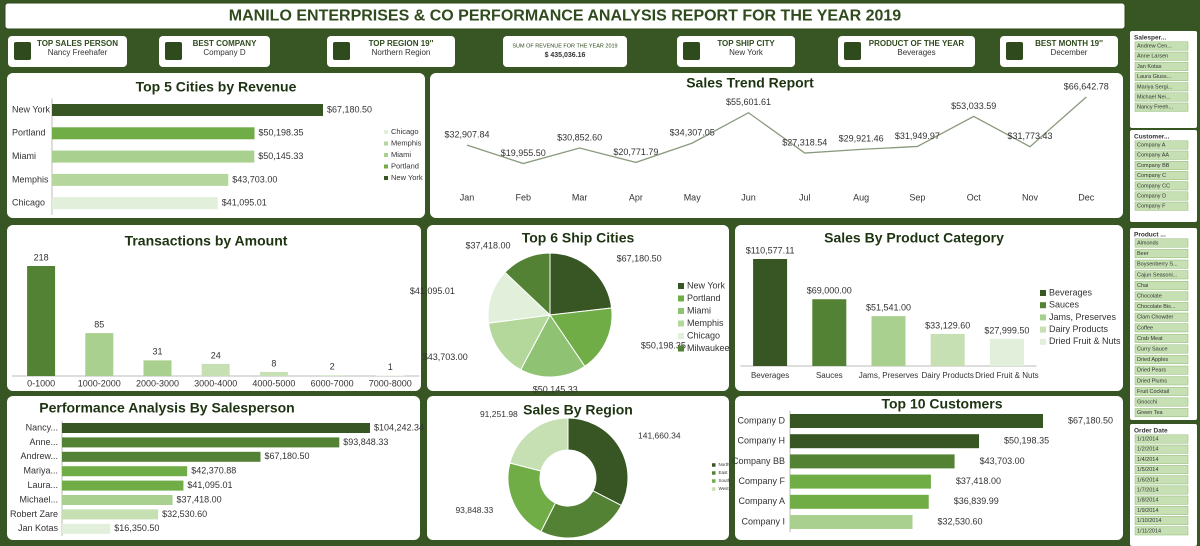  I want to click on legend-label: East, so click(724, 472).